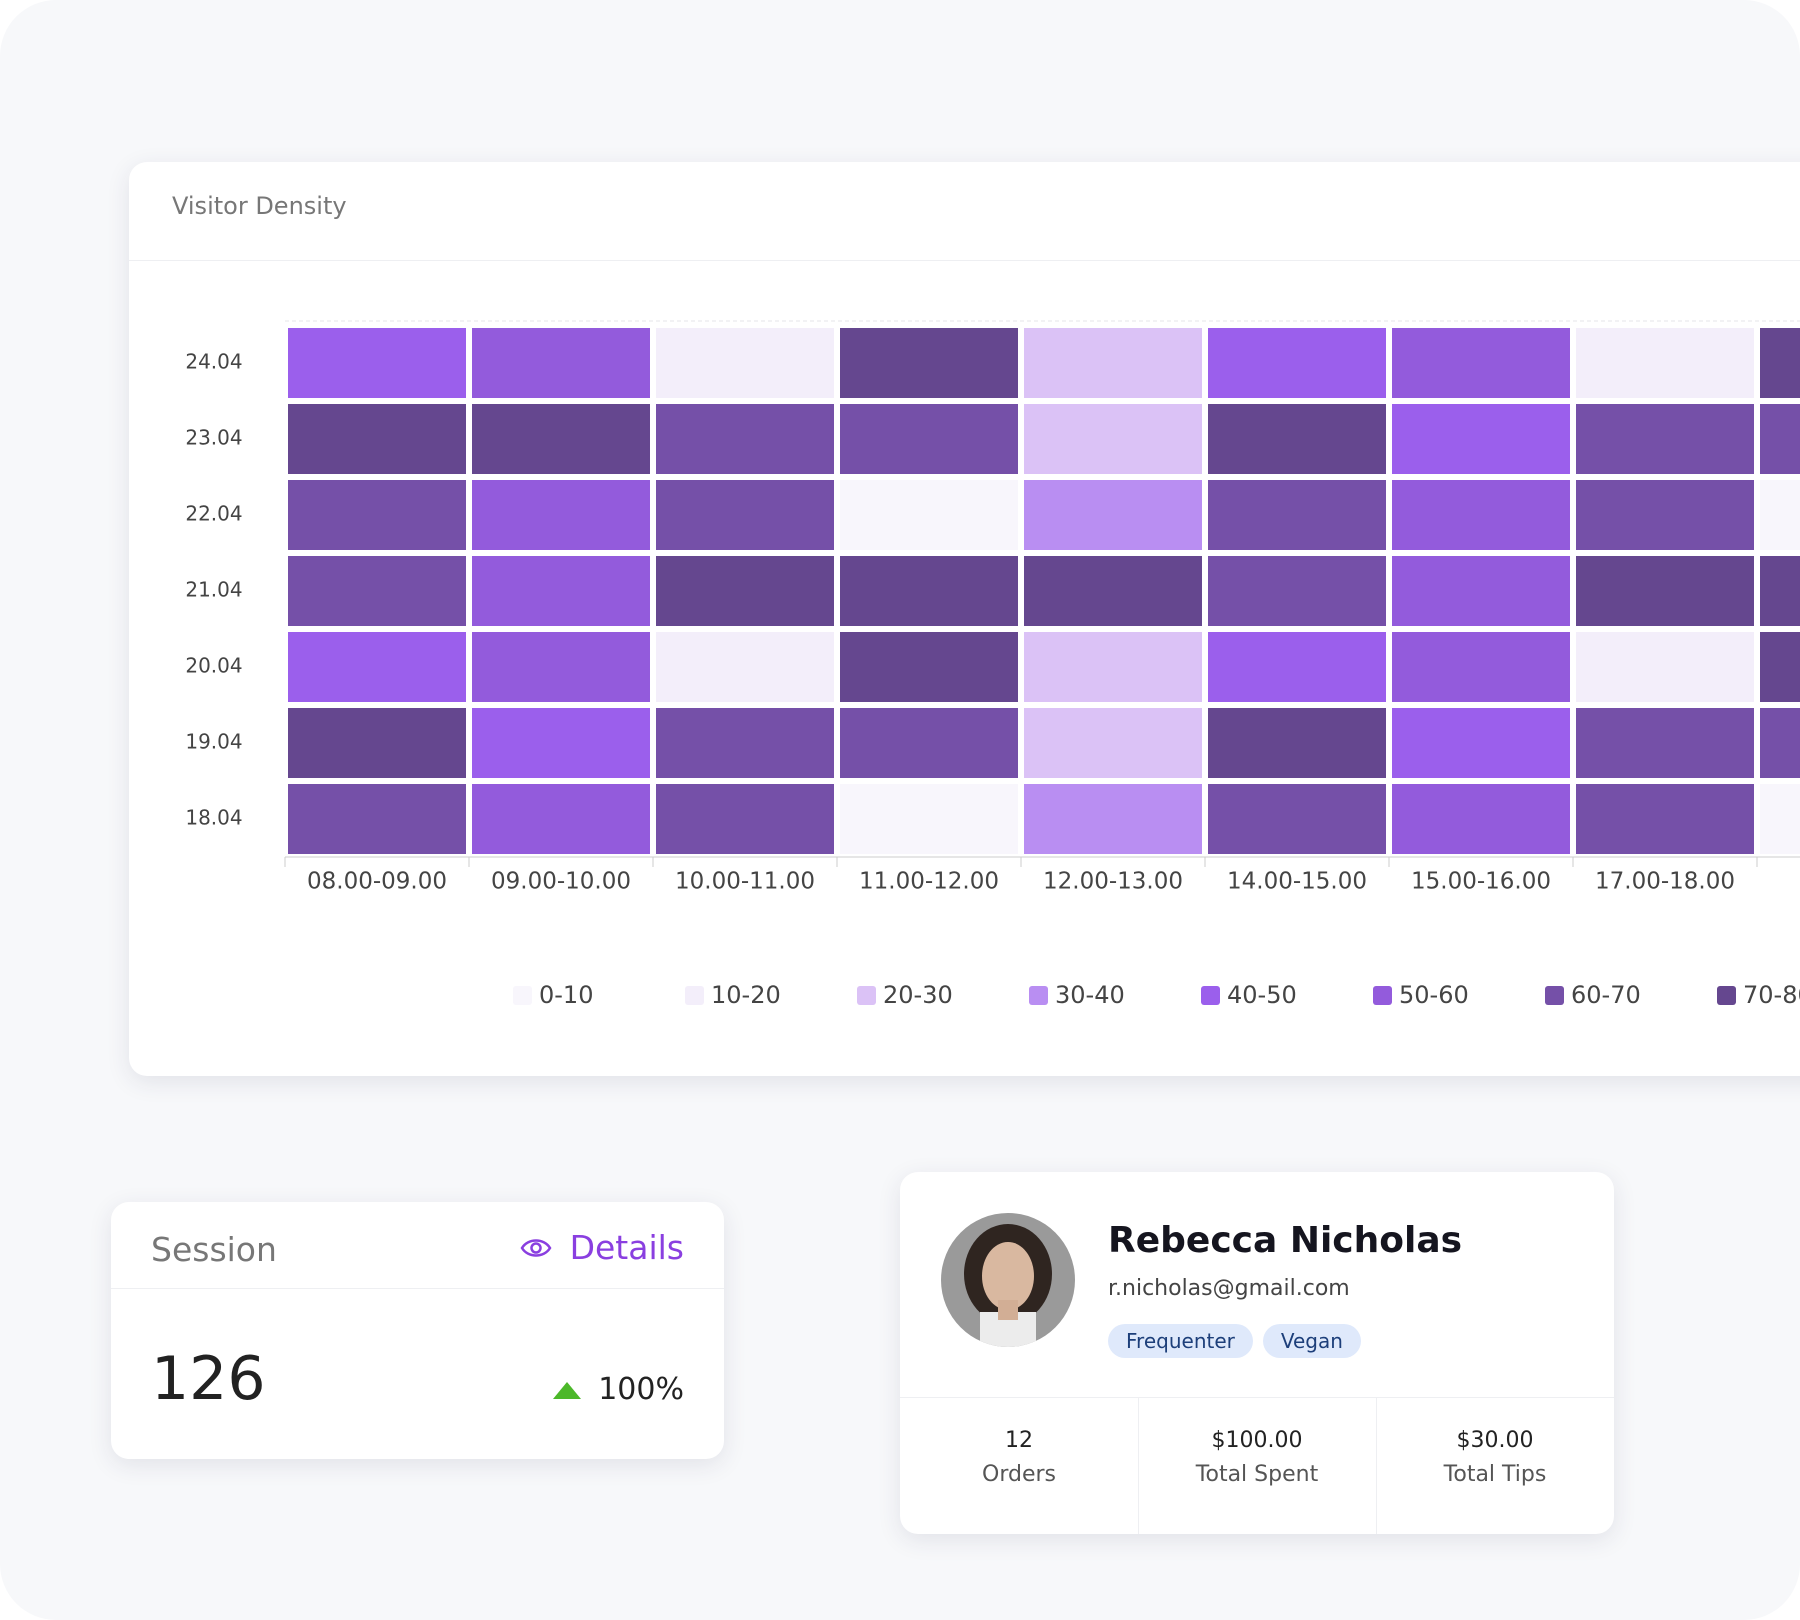 The image size is (1800, 1620). Describe the element at coordinates (1495, 1474) in the screenshot. I see `stat-label: Total Tips` at that location.